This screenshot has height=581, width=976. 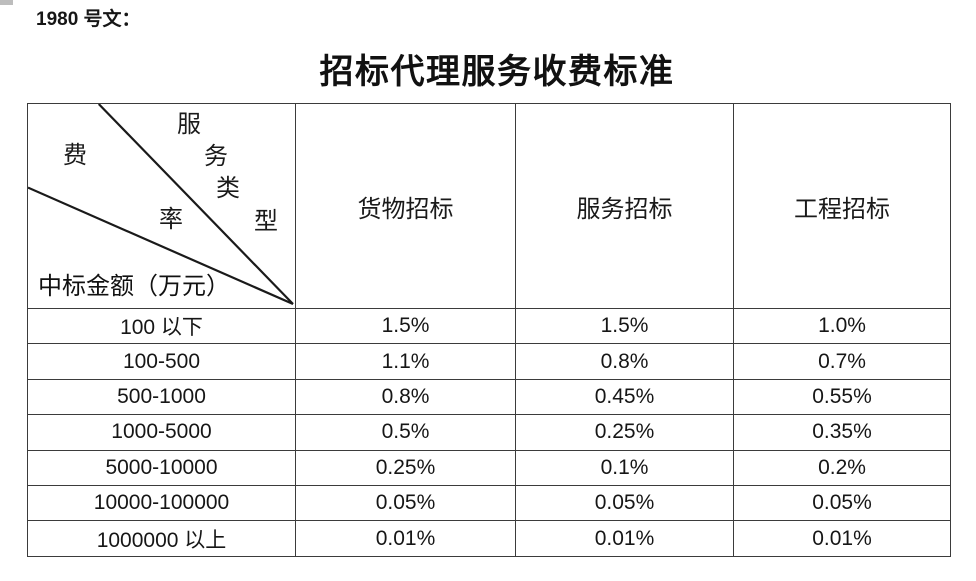 What do you see at coordinates (189, 125) in the screenshot?
I see `corner-label-service-type-char: 服` at bounding box center [189, 125].